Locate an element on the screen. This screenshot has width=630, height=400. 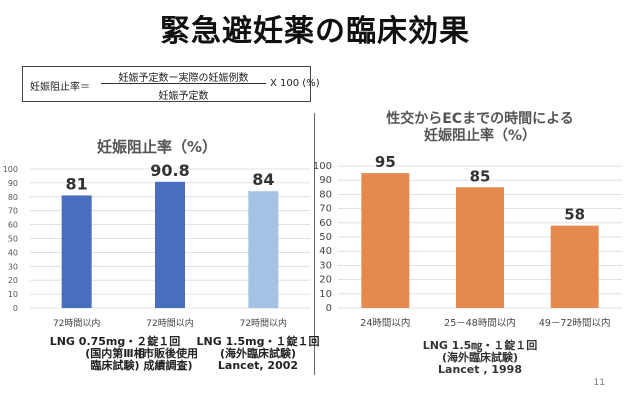
chart1-ytick-label: 80 is located at coordinates (13, 197).